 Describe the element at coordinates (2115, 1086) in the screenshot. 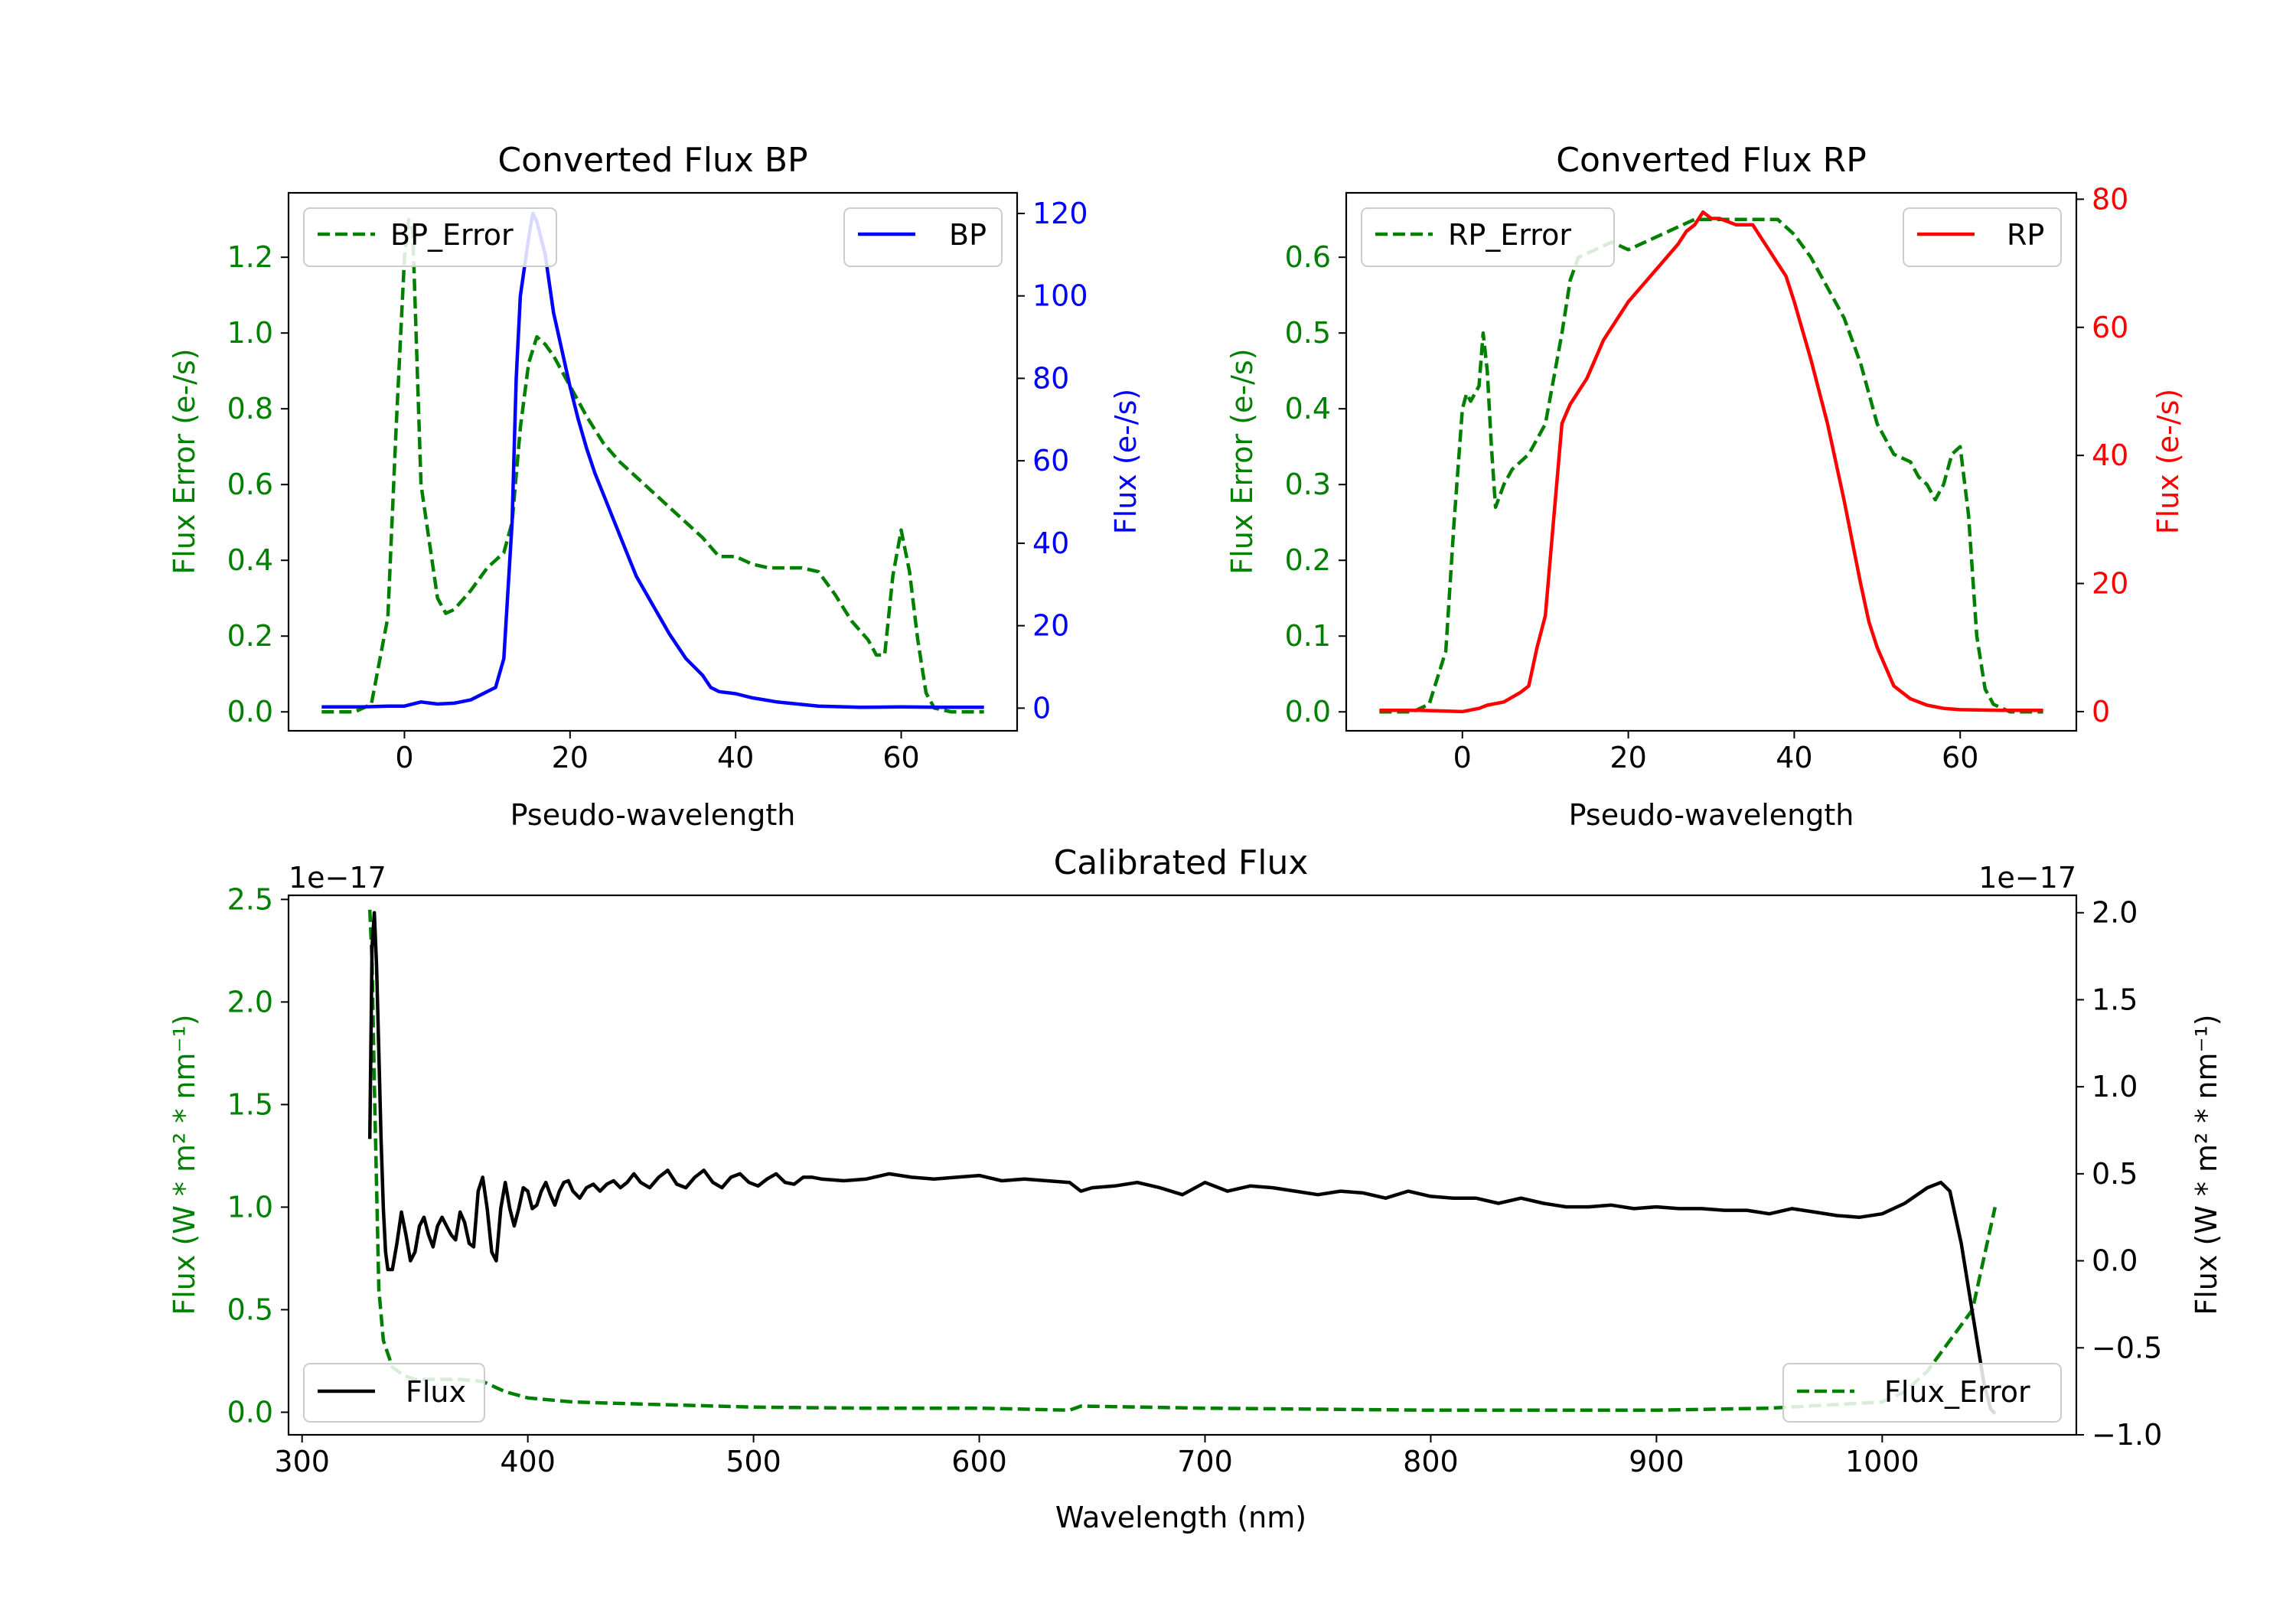

I see `cal-right-tick-label: 1.0` at that location.